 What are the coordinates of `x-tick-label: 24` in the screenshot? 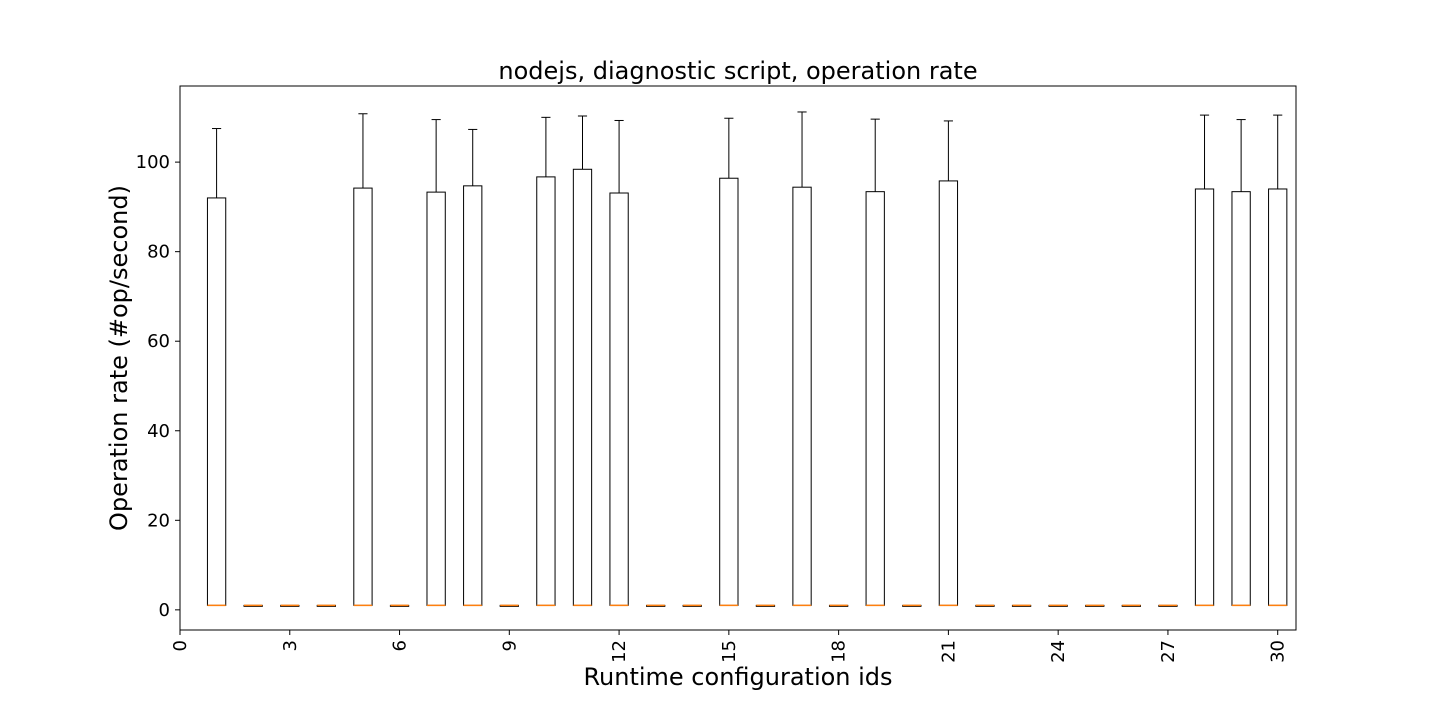 It's located at (1058, 651).